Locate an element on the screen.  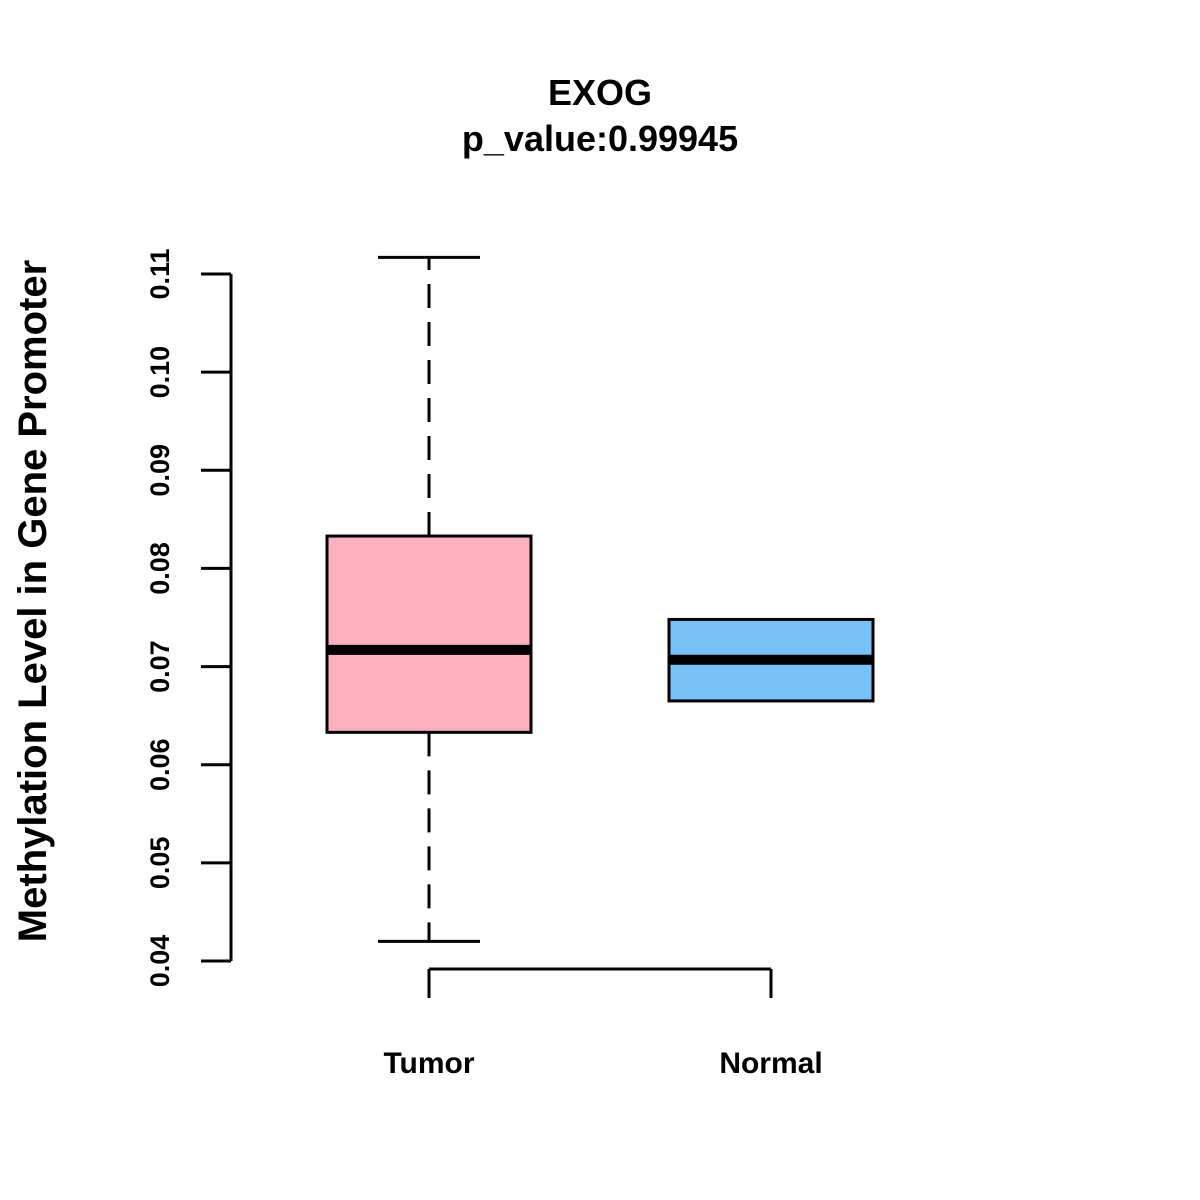
box-iqr is located at coordinates (429, 634).